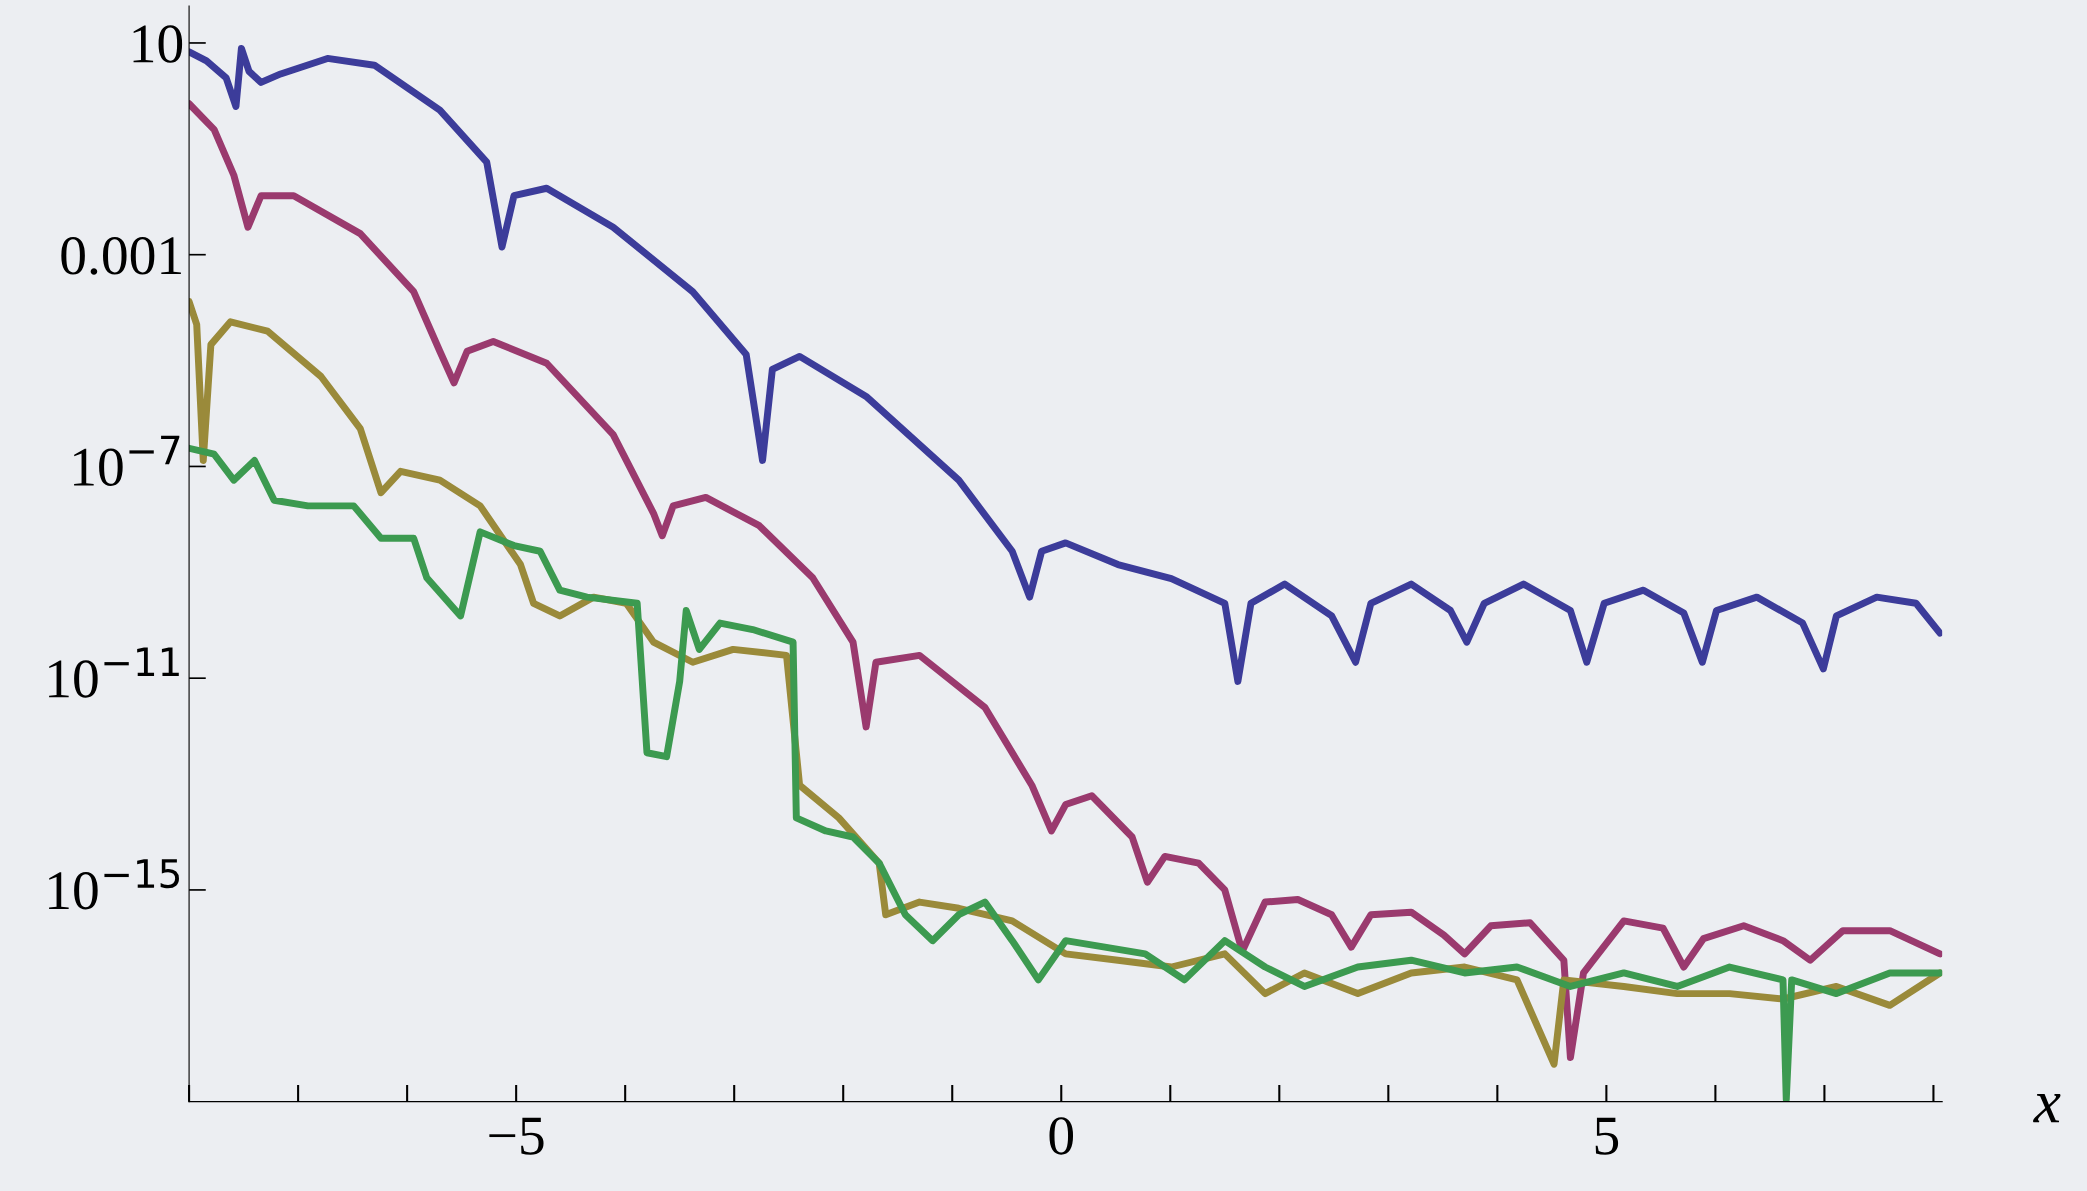 The width and height of the screenshot is (2087, 1191). I want to click on x-axis-title: x, so click(2047, 1108).